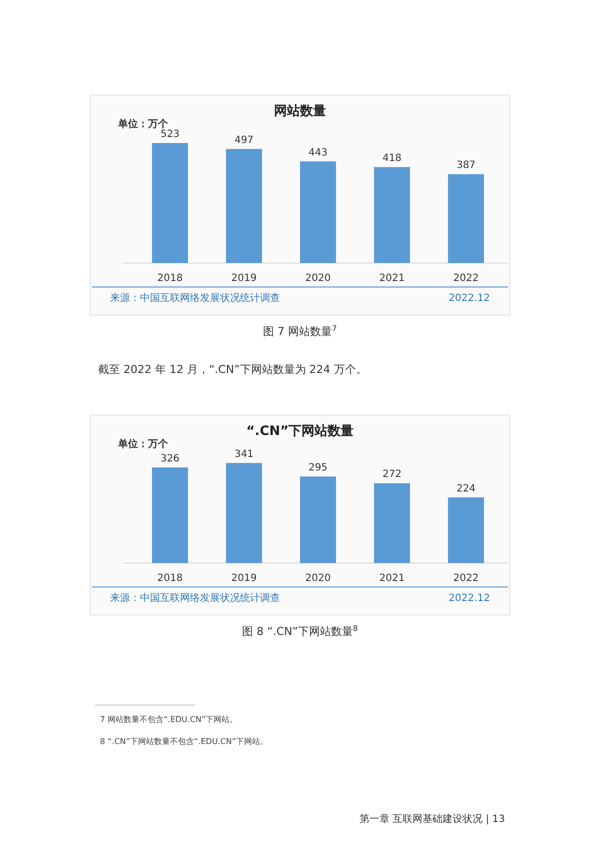 The height and width of the screenshot is (847, 600). I want to click on data-label: 272, so click(392, 474).